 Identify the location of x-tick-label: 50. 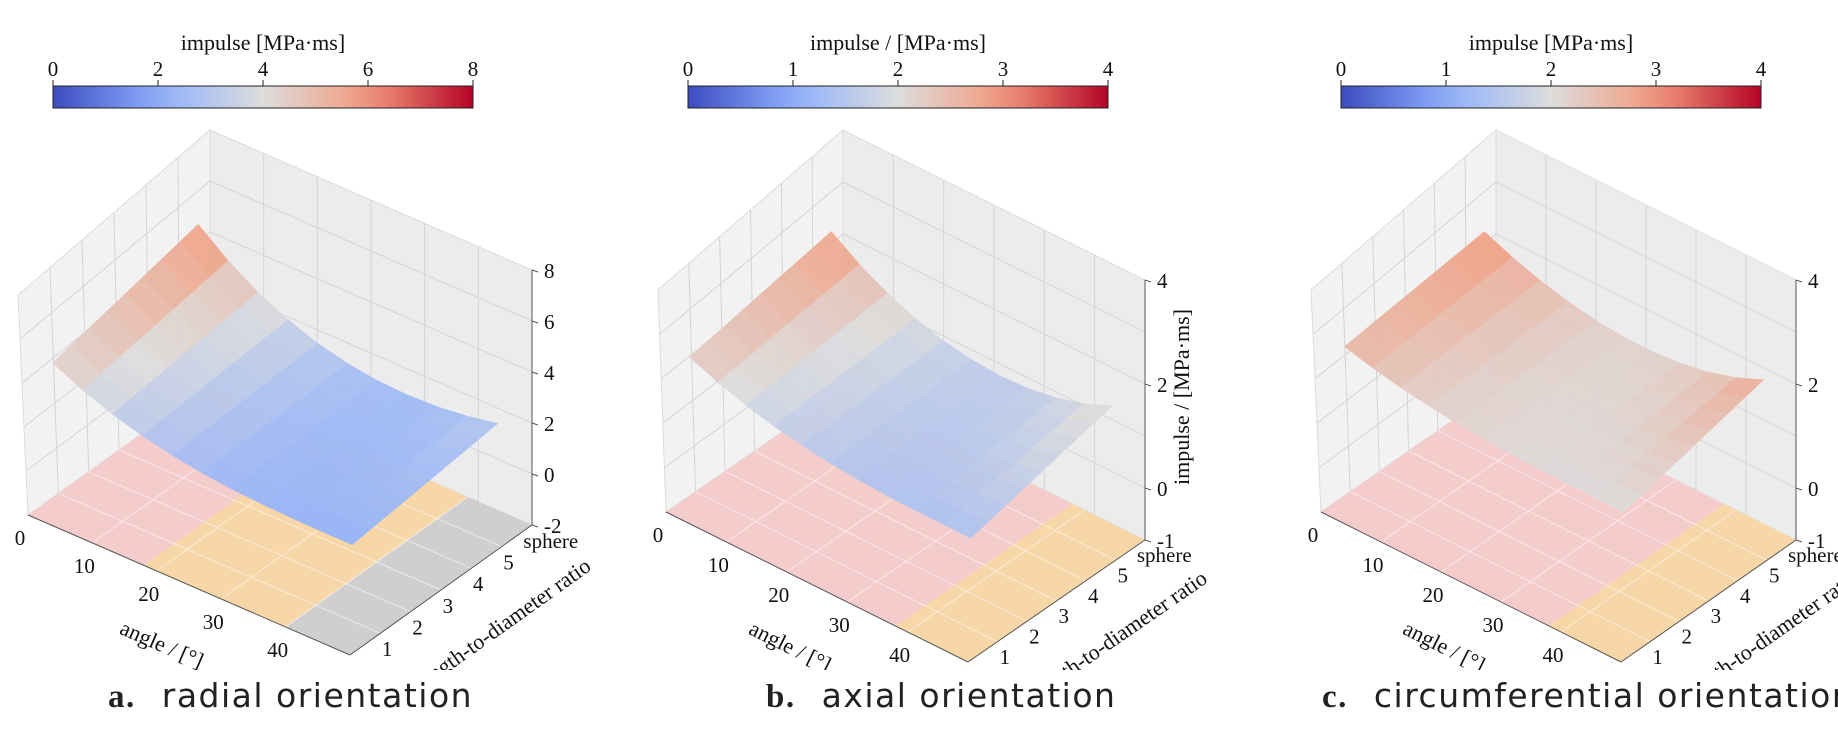
(342, 668).